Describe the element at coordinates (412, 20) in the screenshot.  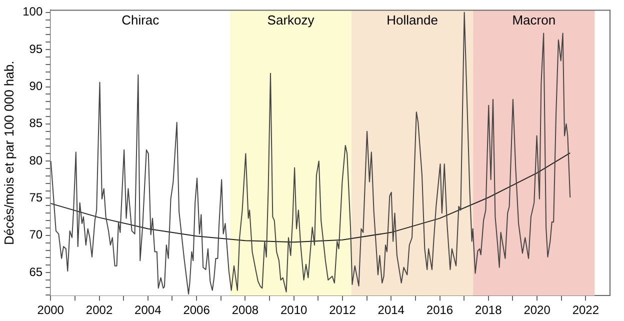
I see `band-label: Hollande` at that location.